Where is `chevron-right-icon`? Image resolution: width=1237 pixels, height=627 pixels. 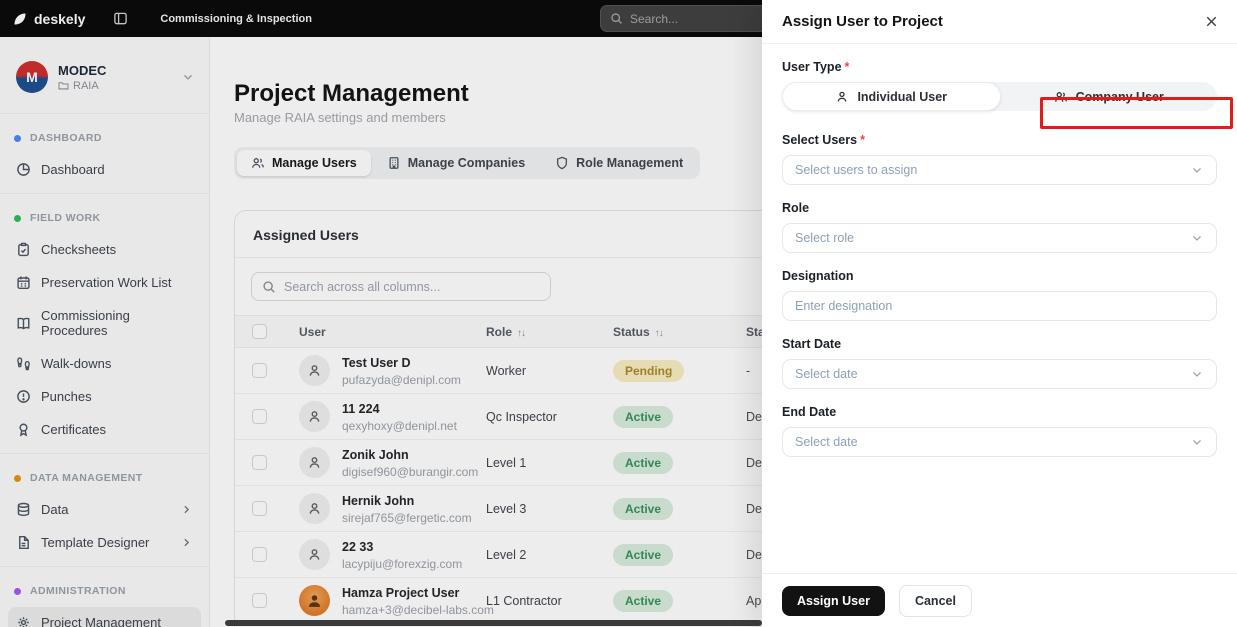 chevron-right-icon is located at coordinates (186, 509).